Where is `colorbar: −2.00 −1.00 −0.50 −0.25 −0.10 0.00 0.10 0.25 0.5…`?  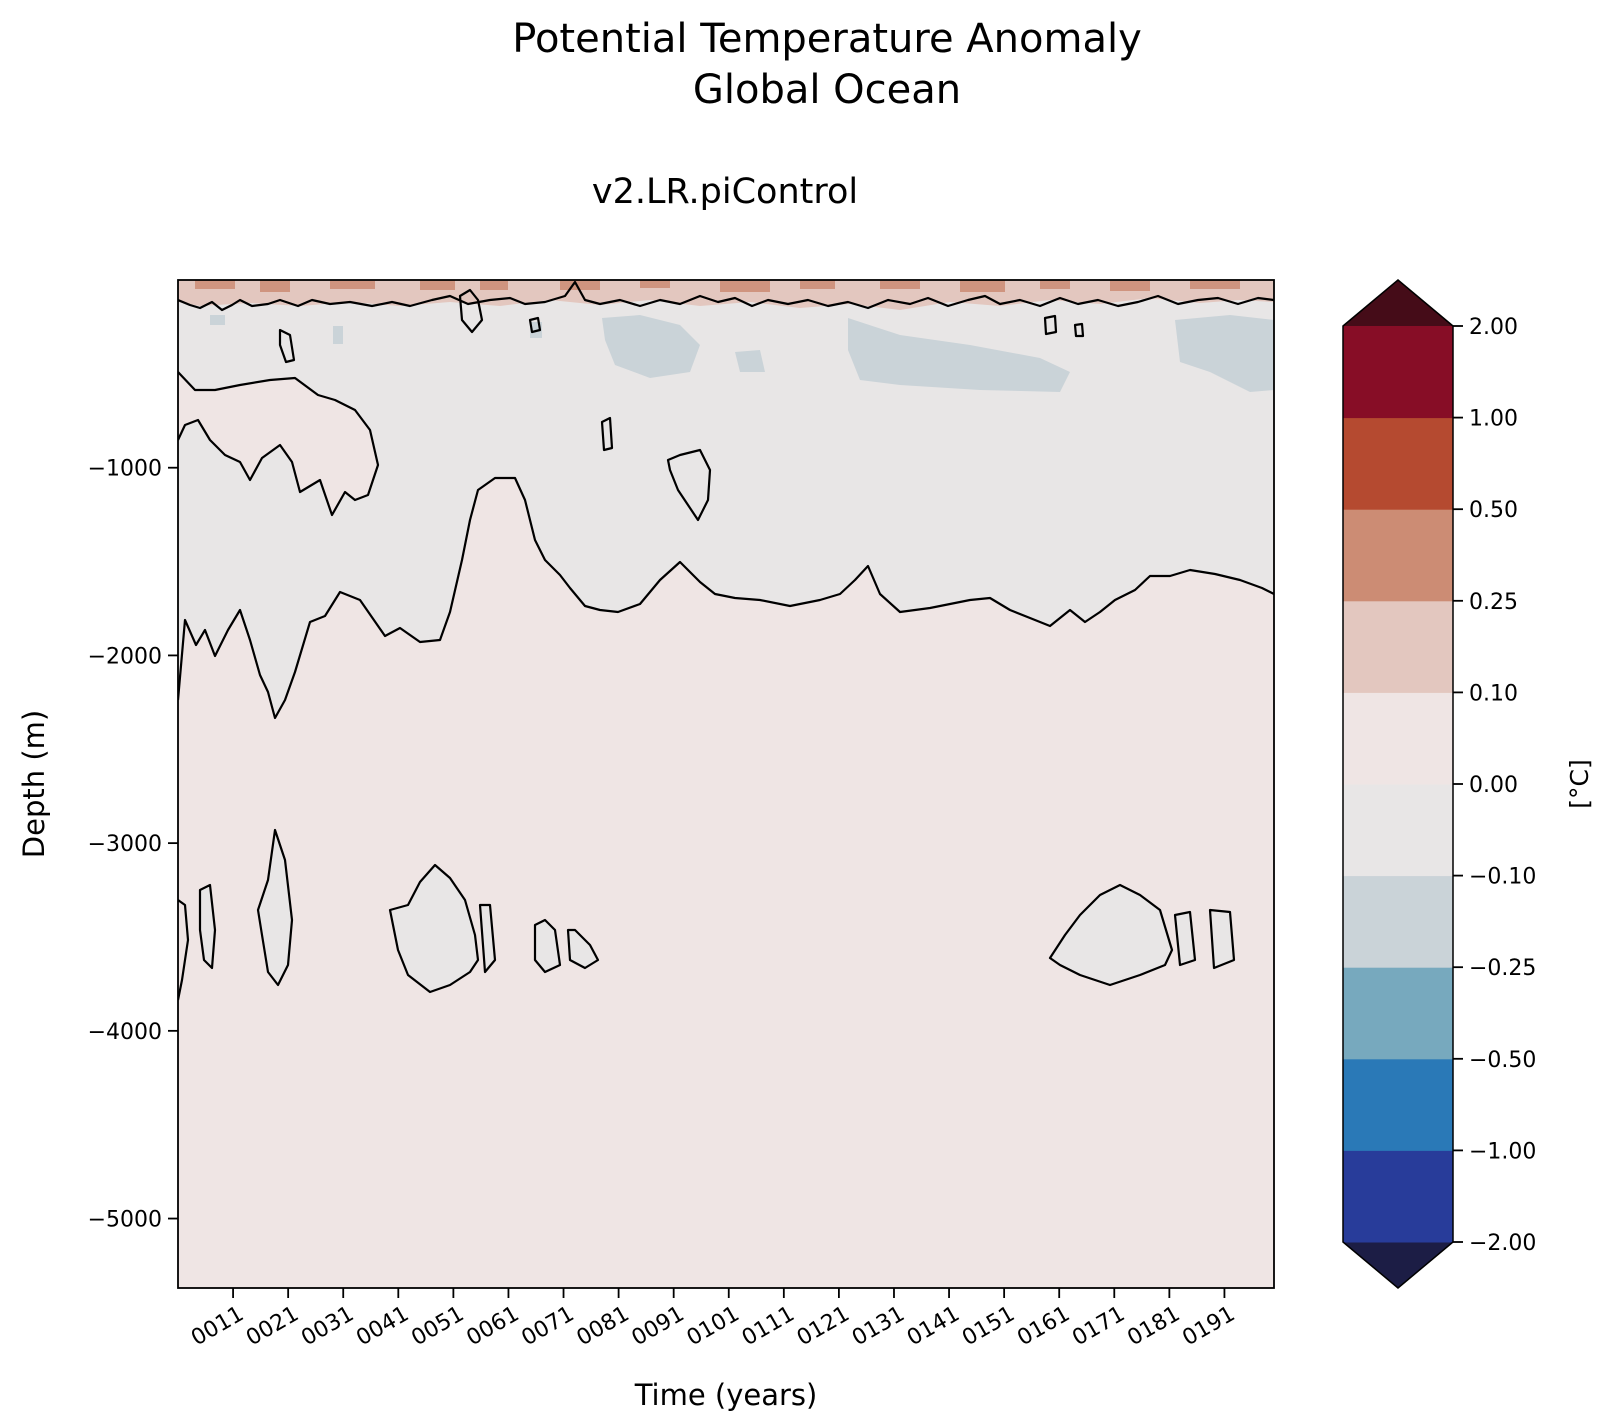
colorbar: −2.00 −1.00 −0.50 −0.25 −0.10 0.00 0.10 0.25 0.5… is located at coordinates (1439, 784).